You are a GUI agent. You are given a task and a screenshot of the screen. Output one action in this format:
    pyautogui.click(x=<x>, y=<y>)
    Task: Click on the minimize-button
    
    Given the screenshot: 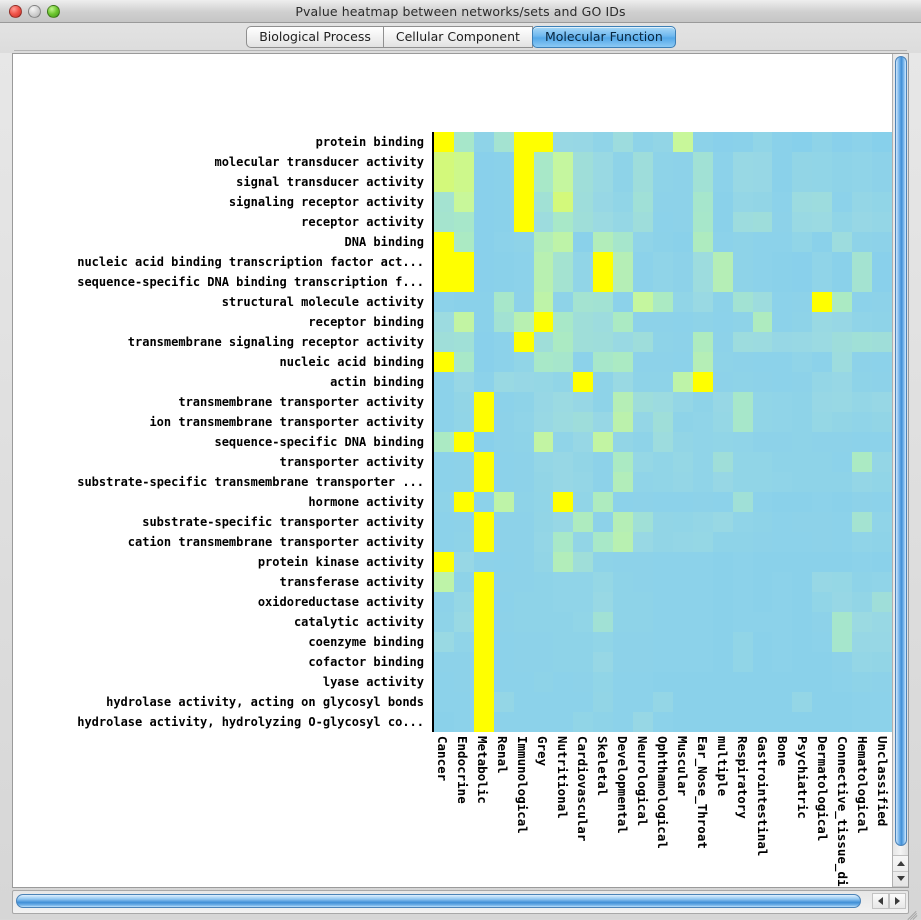 What is the action you would take?
    pyautogui.click(x=34, y=11)
    